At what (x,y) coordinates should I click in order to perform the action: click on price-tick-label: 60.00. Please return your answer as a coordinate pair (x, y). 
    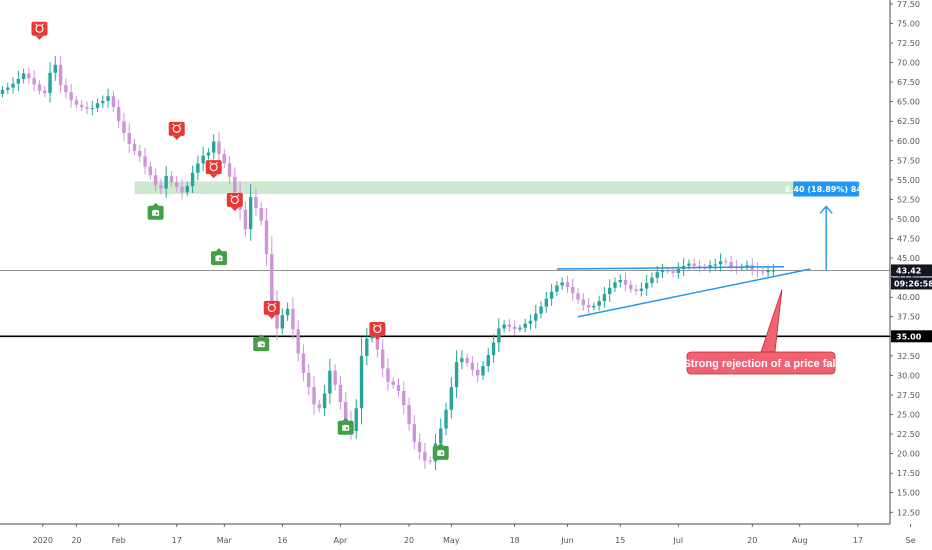
    Looking at the image, I should click on (908, 141).